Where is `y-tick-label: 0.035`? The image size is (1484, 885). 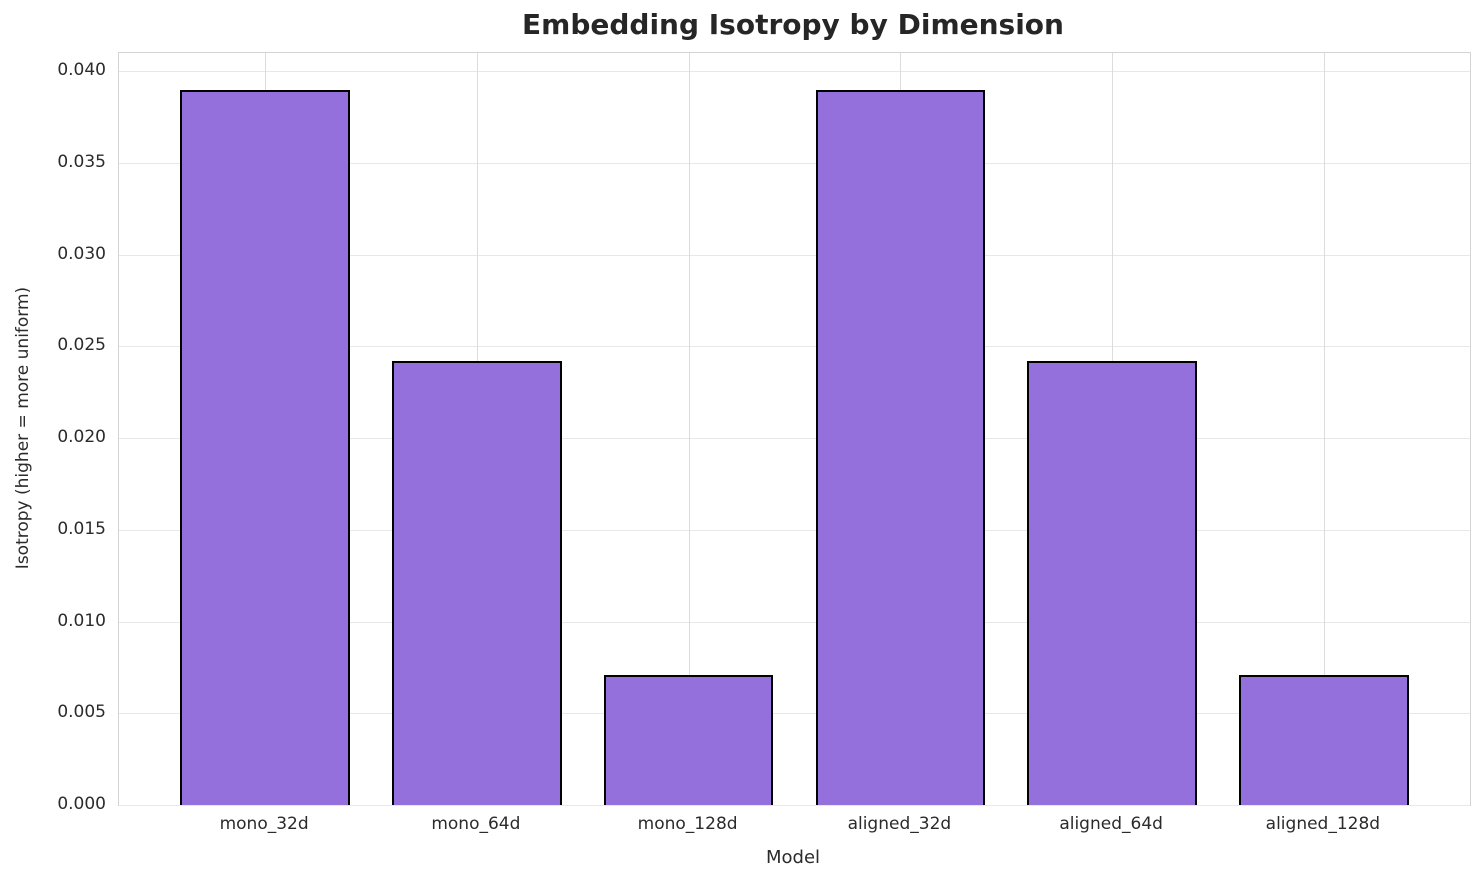
y-tick-label: 0.035 is located at coordinates (81, 162).